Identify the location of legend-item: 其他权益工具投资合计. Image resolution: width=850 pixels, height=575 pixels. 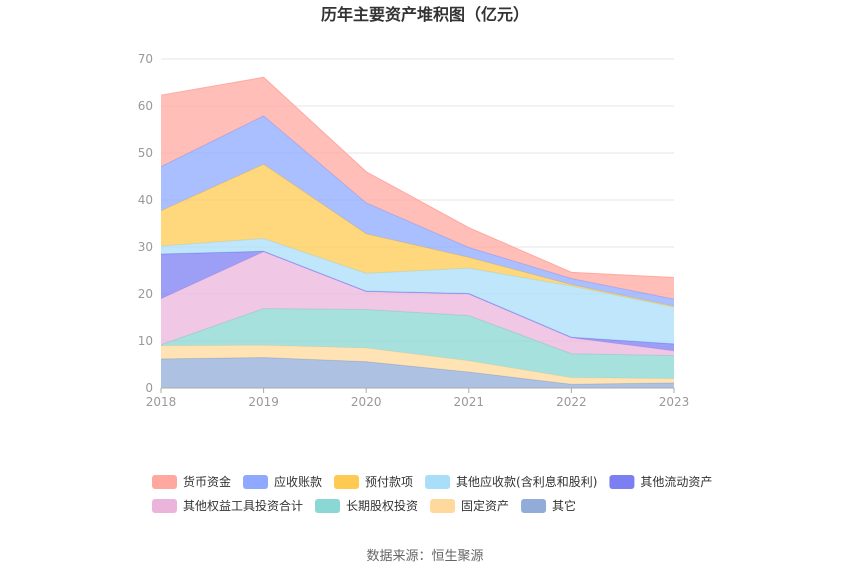
(227, 505).